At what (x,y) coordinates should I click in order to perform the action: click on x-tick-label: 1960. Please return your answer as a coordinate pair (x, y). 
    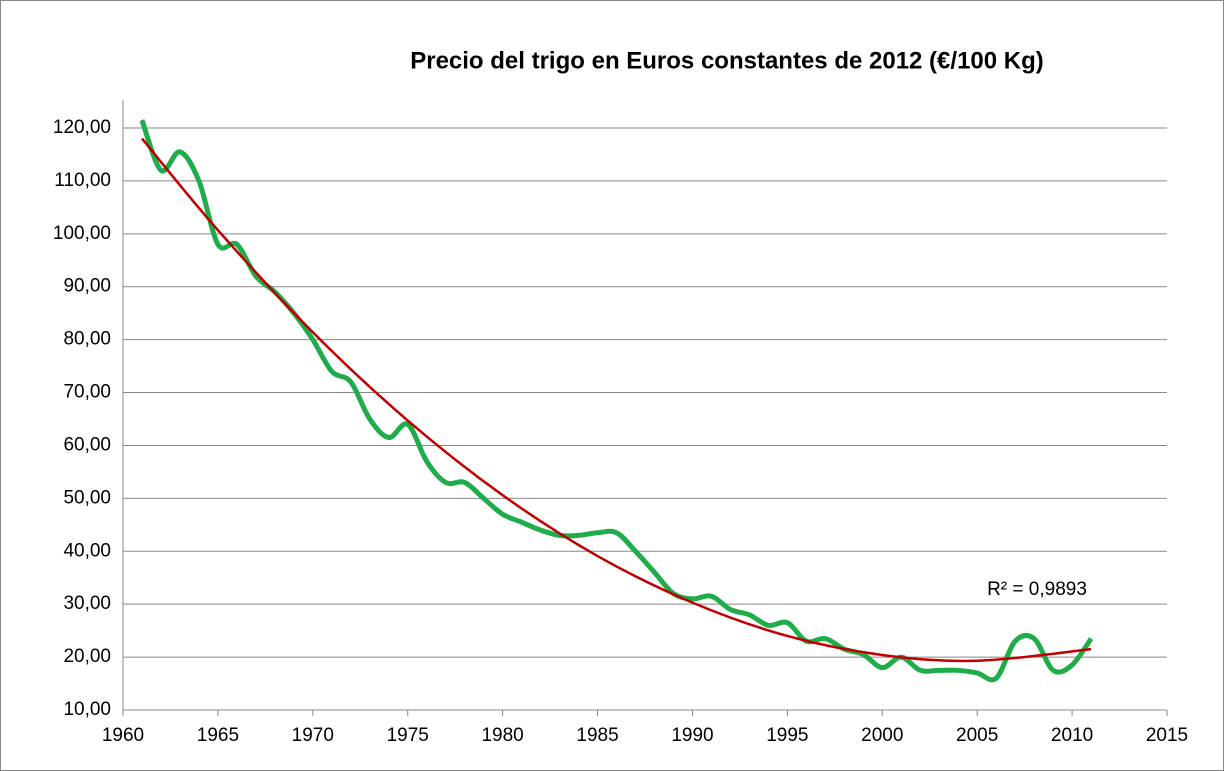
    Looking at the image, I should click on (123, 735).